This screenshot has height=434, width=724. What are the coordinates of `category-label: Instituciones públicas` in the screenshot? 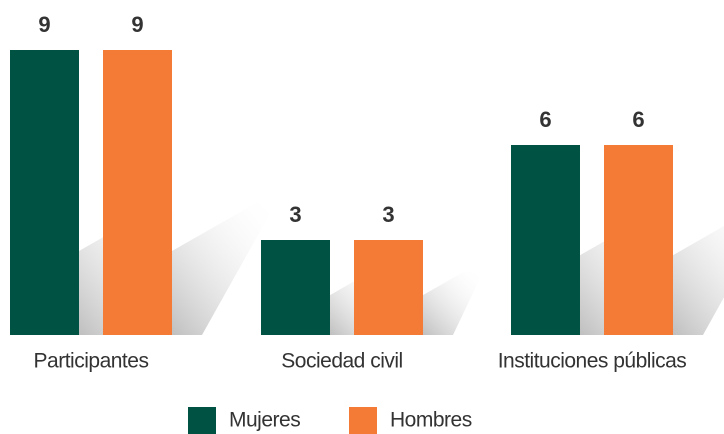 It's located at (592, 361).